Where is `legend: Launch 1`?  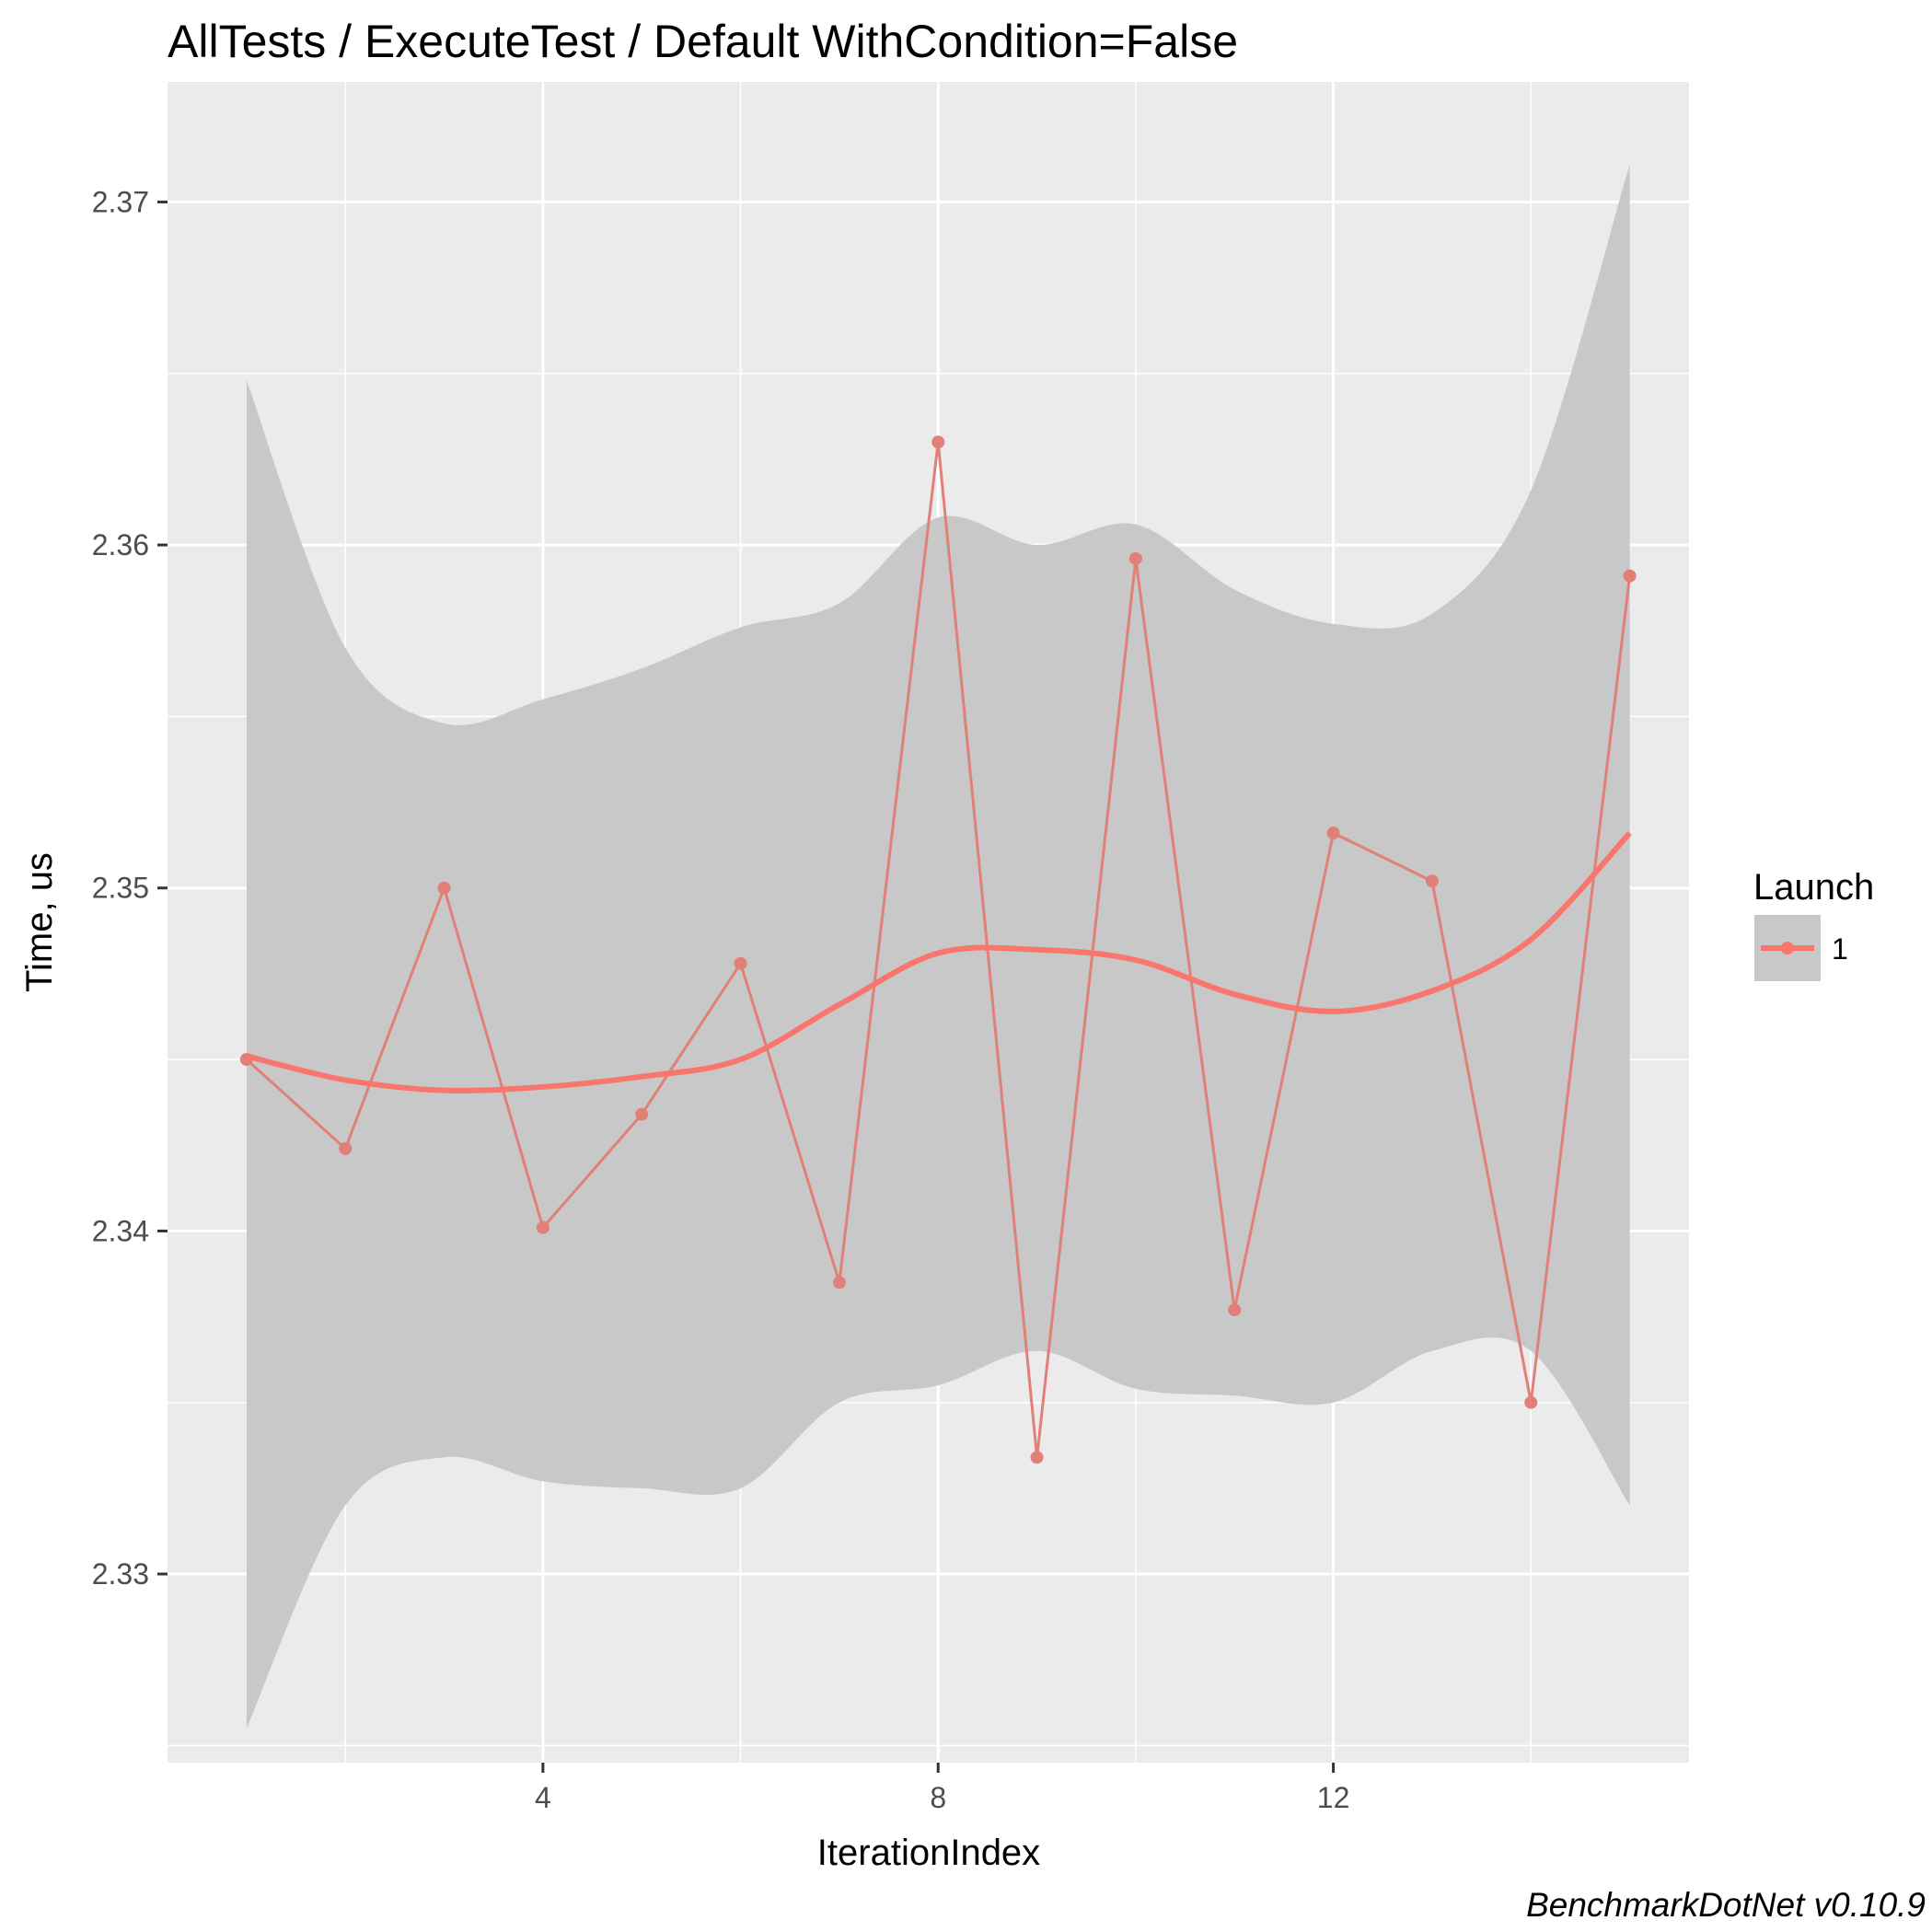 legend: Launch 1 is located at coordinates (1814, 924).